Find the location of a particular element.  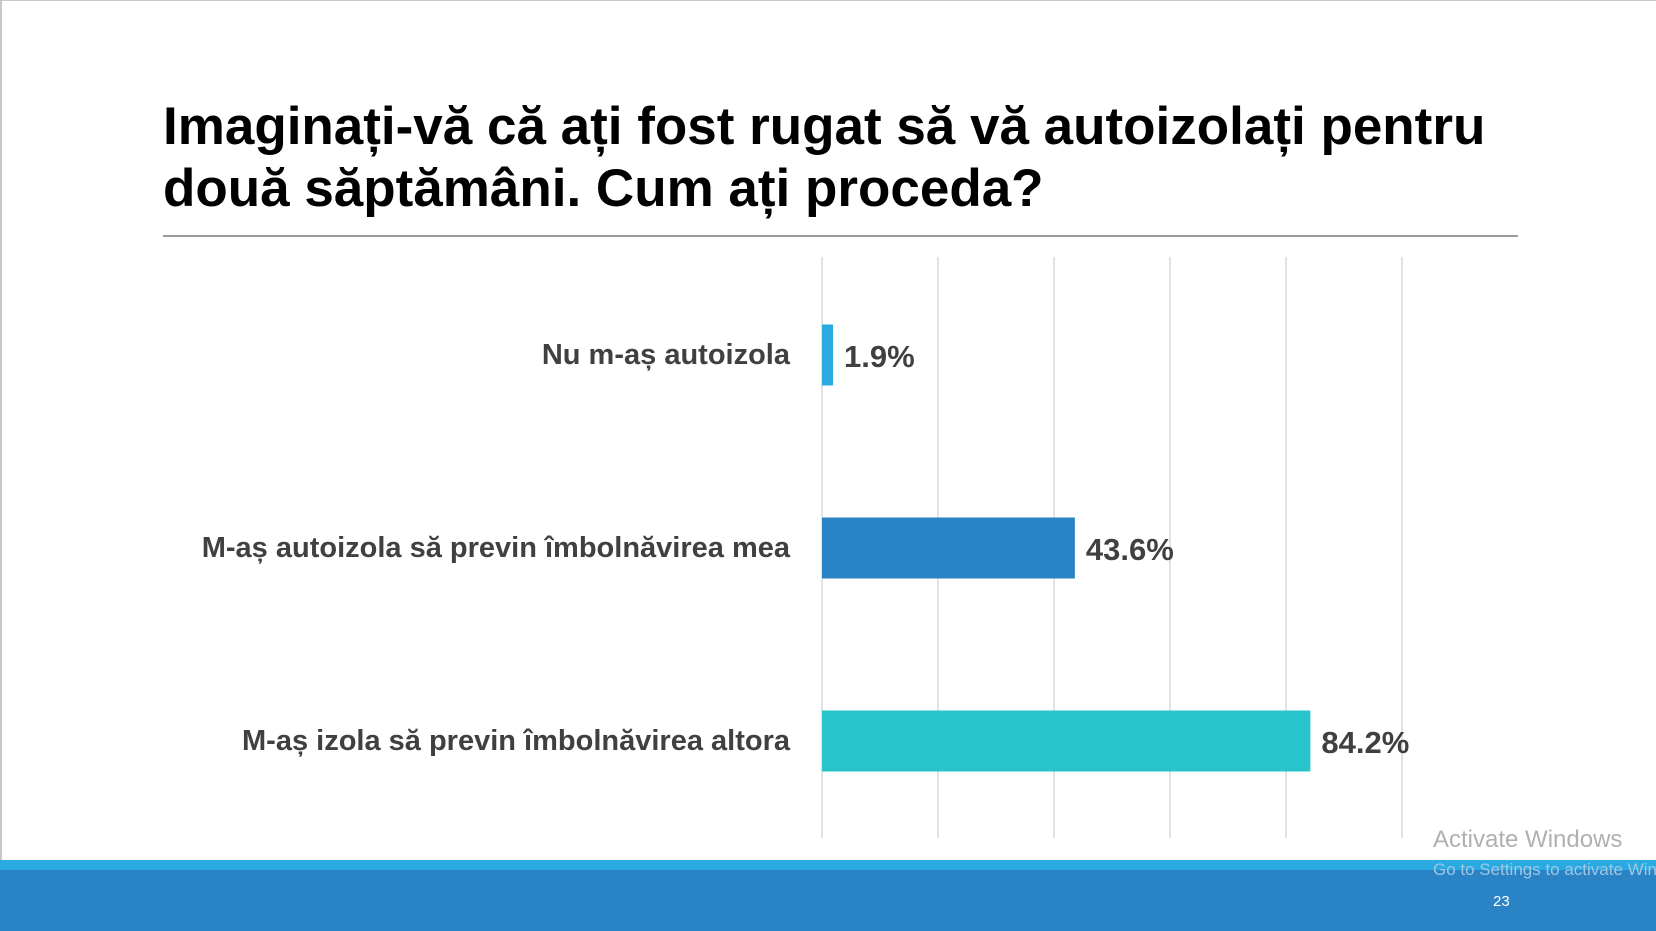

slide-left-border is located at coordinates (1, 430).